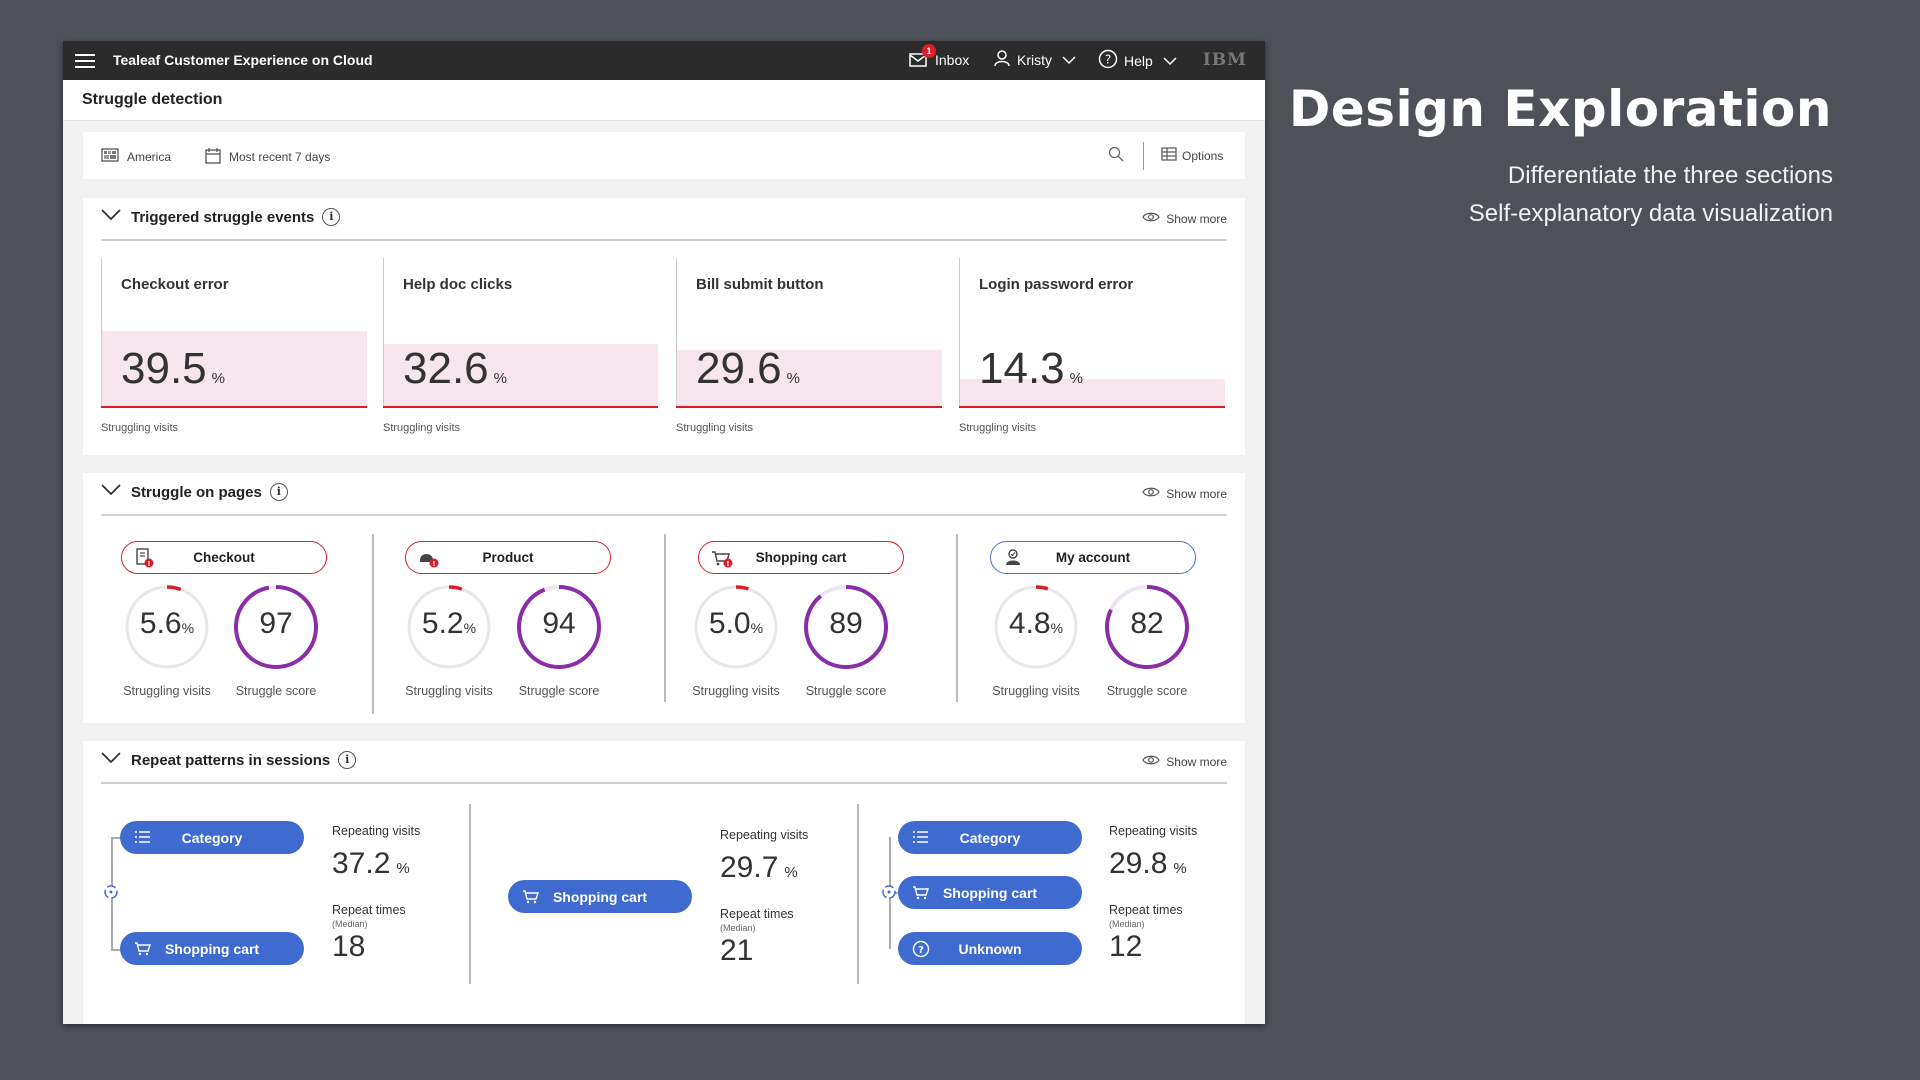  I want to click on question-icon: ?, so click(921, 950).